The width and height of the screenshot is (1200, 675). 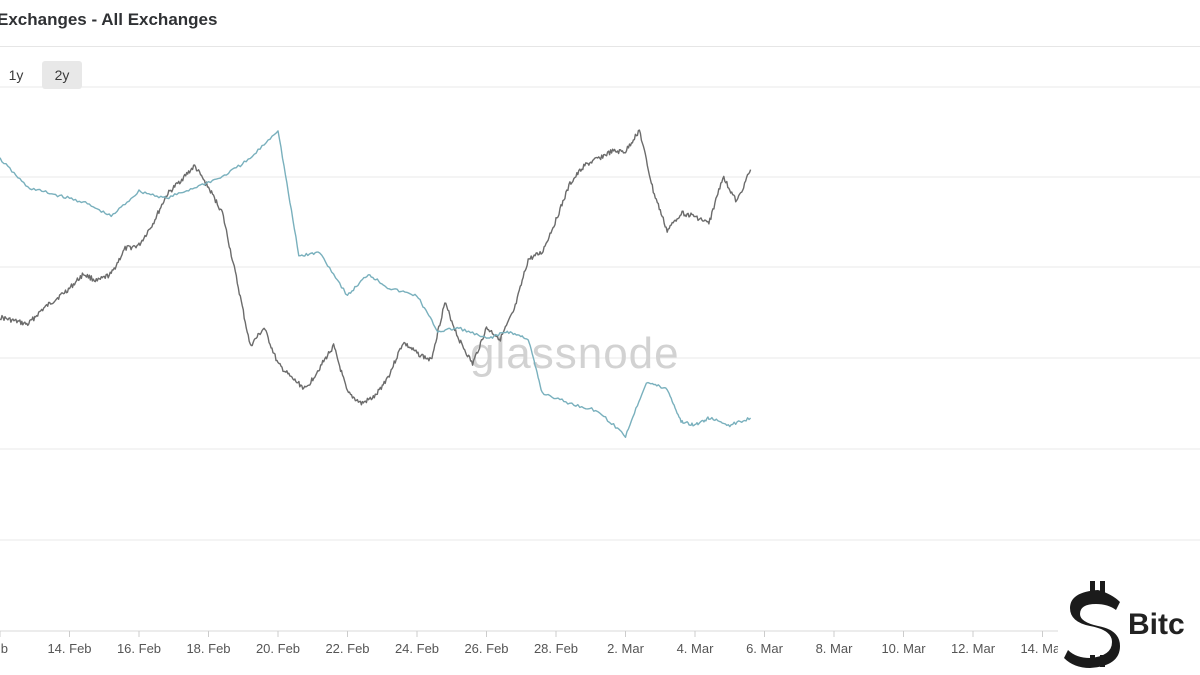 What do you see at coordinates (278, 648) in the screenshot?
I see `x-tick-label: 20. Feb` at bounding box center [278, 648].